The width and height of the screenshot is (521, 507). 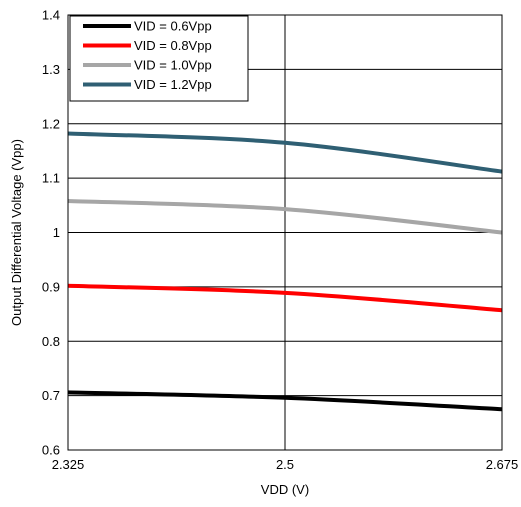 I want to click on y-tick-label: 1, so click(x=56, y=232).